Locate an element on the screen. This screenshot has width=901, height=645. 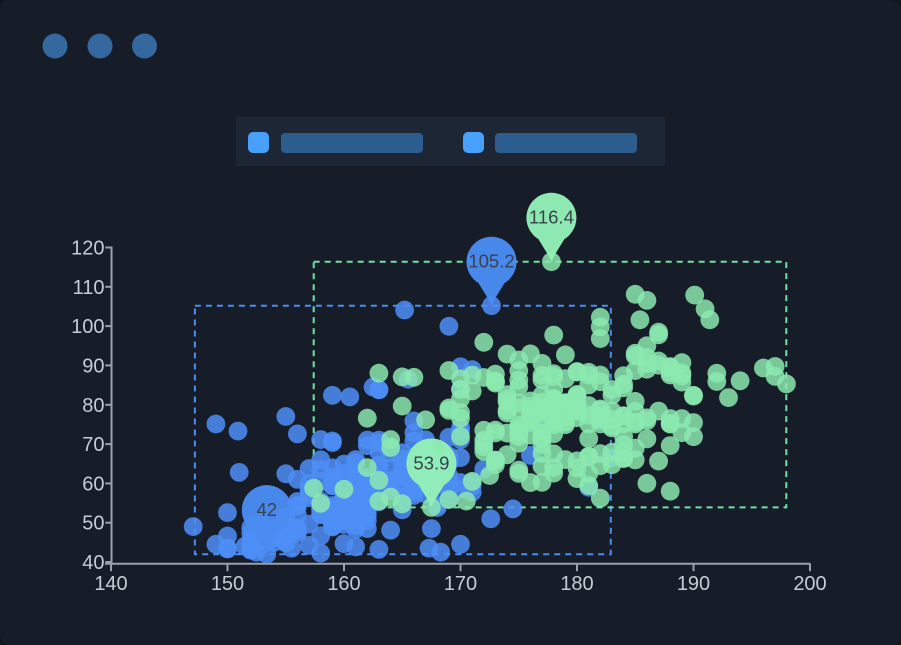
svg-text: 110 is located at coordinates (89, 288).